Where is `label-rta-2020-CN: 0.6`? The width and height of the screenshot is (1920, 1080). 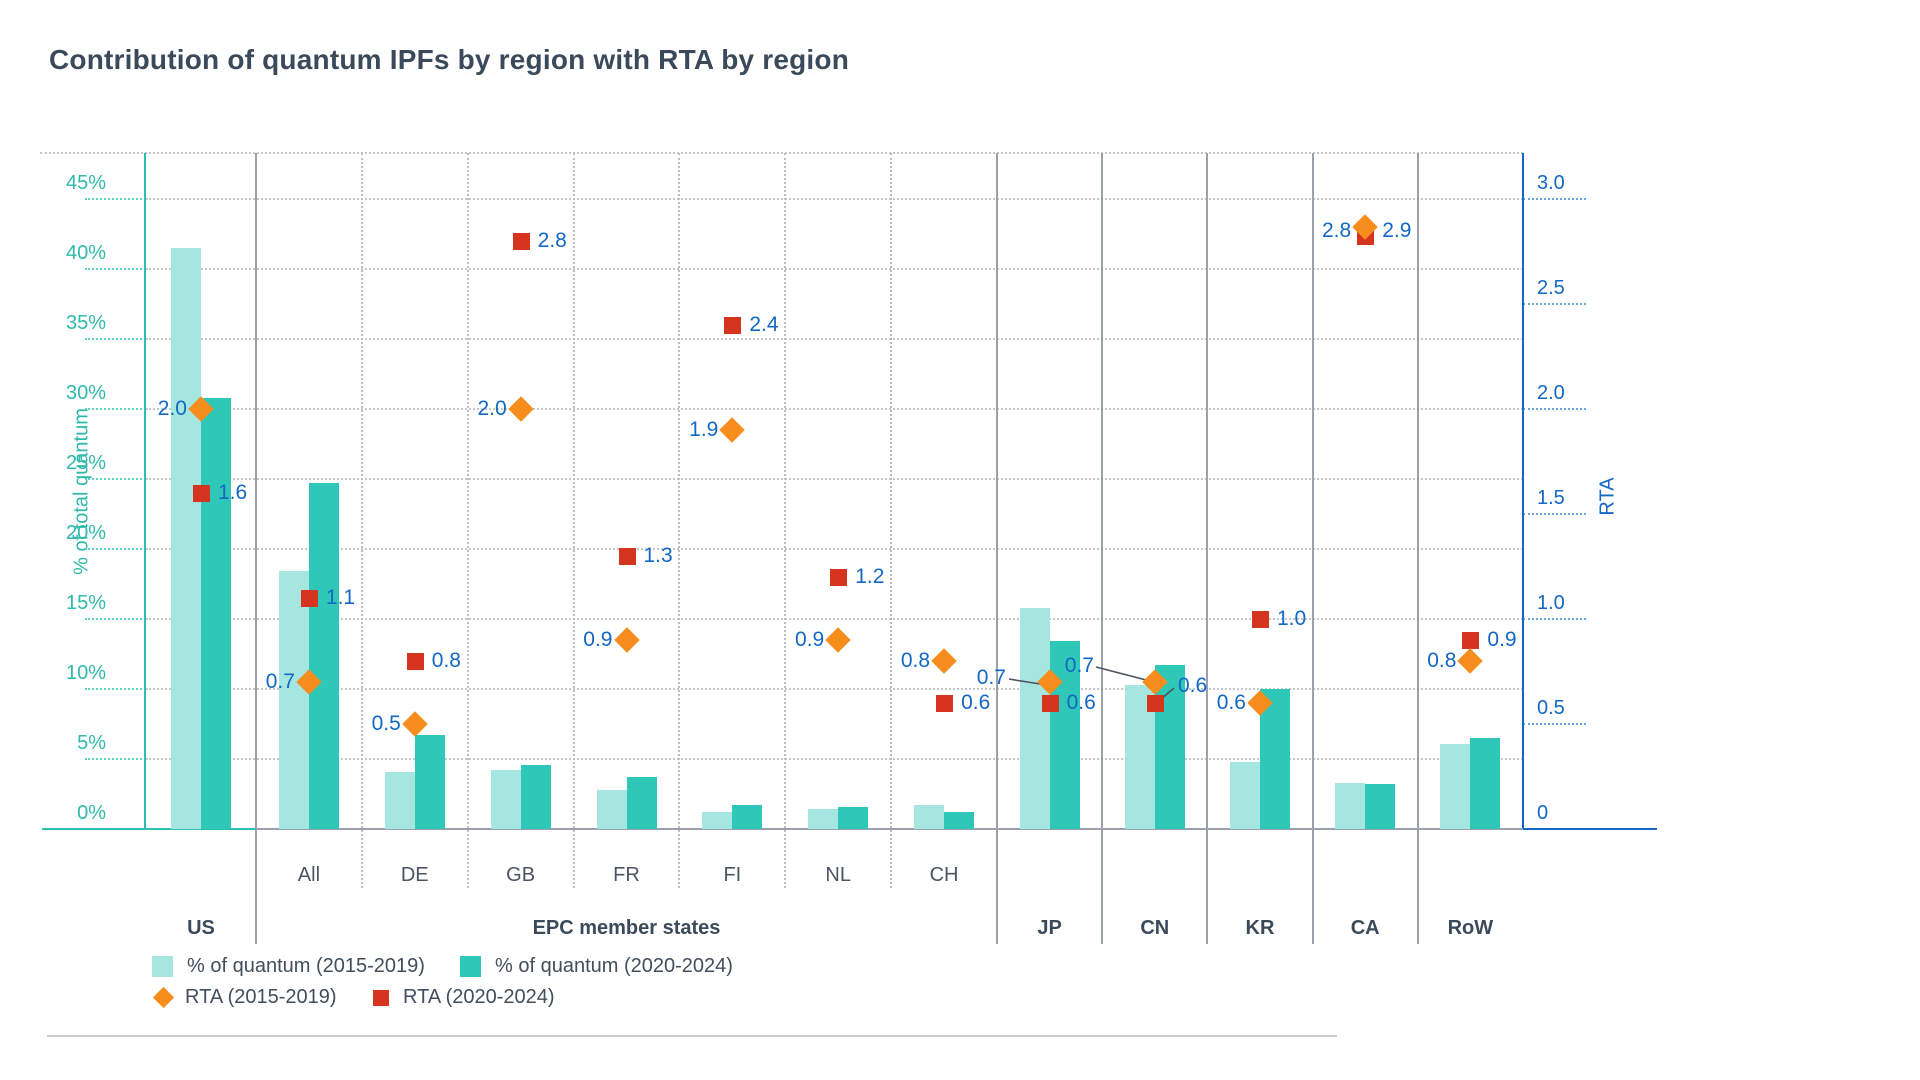 label-rta-2020-CN: 0.6 is located at coordinates (1193, 685).